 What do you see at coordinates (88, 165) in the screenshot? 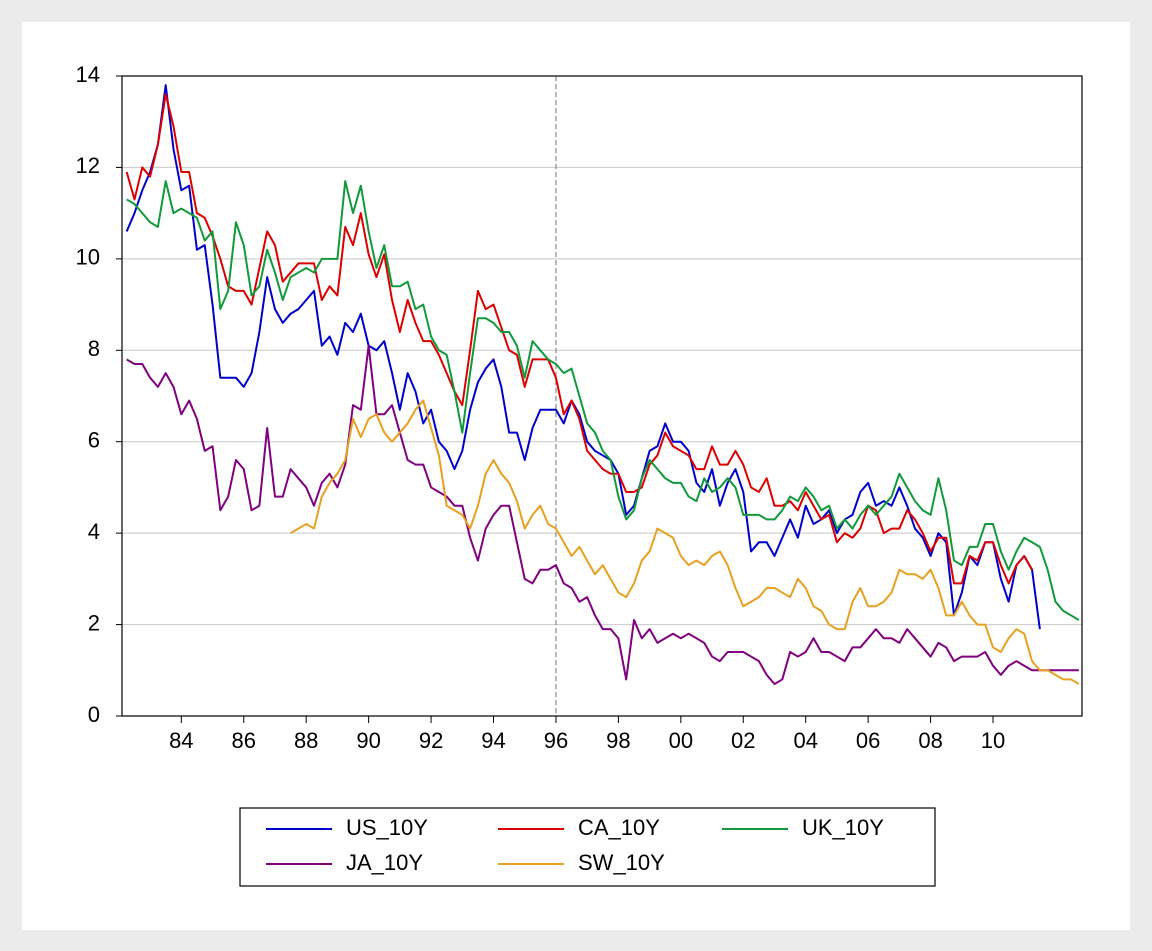
I see `y-tick-label: 12` at bounding box center [88, 165].